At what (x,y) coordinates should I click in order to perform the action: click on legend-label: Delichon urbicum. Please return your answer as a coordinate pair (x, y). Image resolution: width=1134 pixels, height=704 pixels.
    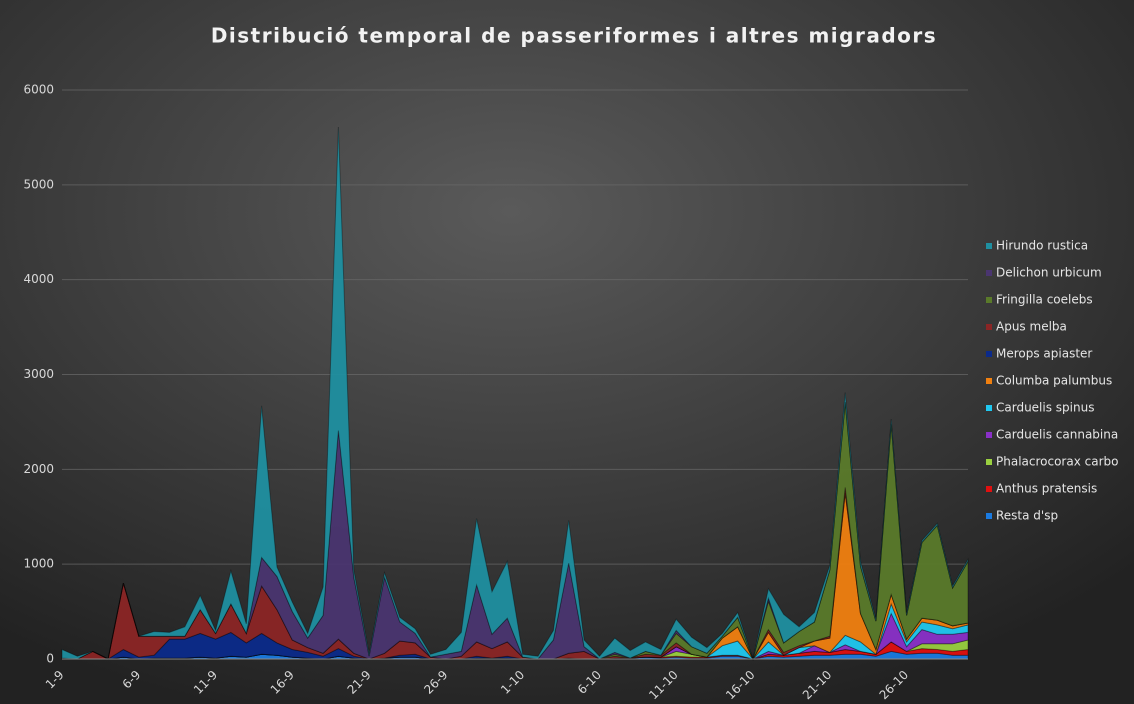
    Looking at the image, I should click on (1049, 273).